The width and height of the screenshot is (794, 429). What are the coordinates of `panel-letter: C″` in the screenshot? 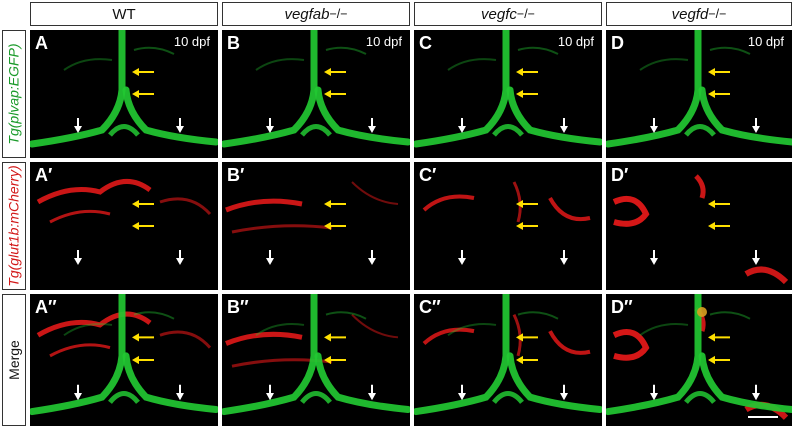 It's located at (430, 307).